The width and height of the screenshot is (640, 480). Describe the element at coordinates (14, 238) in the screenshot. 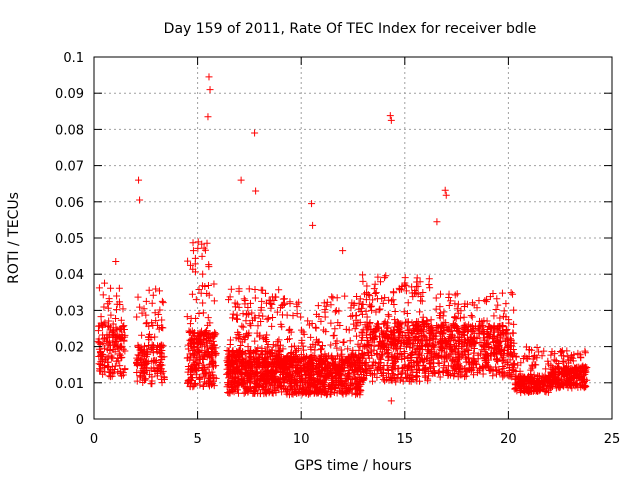

I see `y-axis-title: ROTI / TECUs` at that location.